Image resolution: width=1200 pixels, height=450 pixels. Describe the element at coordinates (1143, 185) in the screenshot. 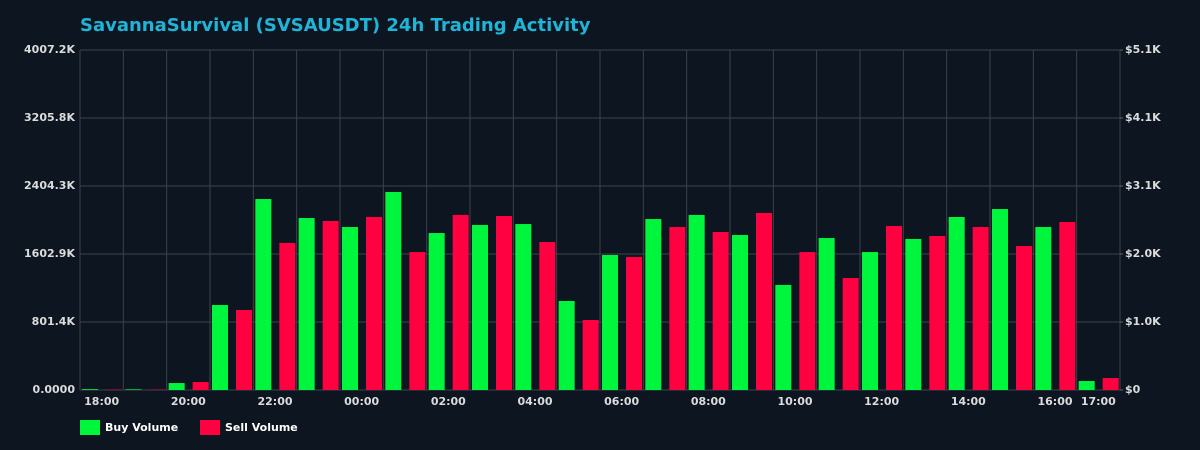

I see `y2-tick-label: $3.1K` at that location.